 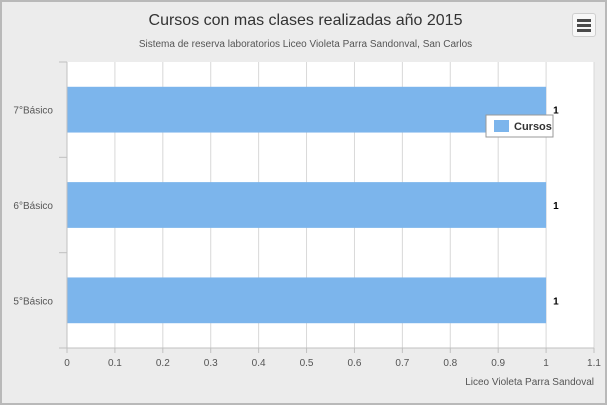 What do you see at coordinates (498, 363) in the screenshot?
I see `x-tick-label: 0.9` at bounding box center [498, 363].